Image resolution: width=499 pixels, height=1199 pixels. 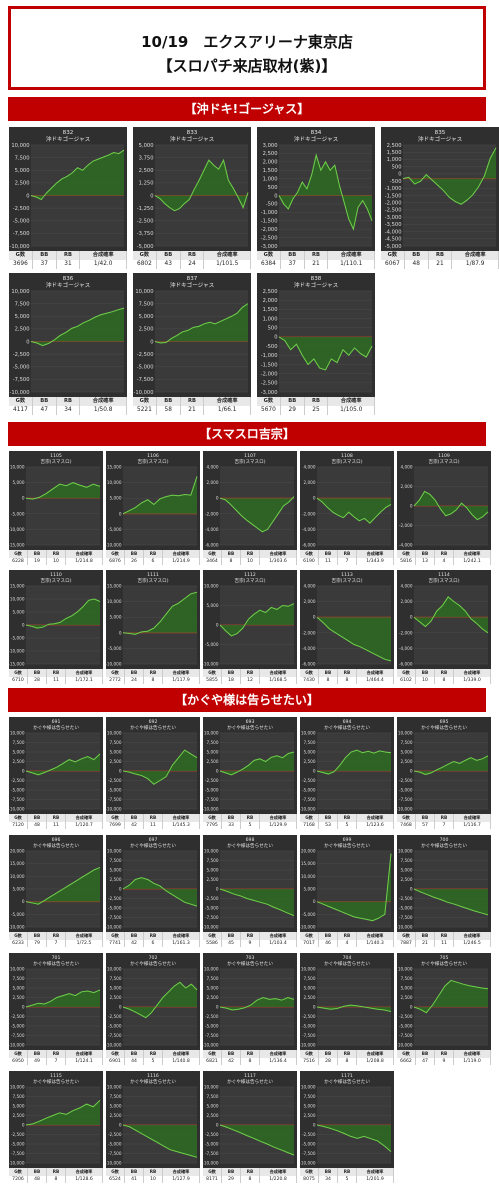 What do you see at coordinates (278, 825) in the screenshot?
I see `stat-rate: 1/129.9` at bounding box center [278, 825].